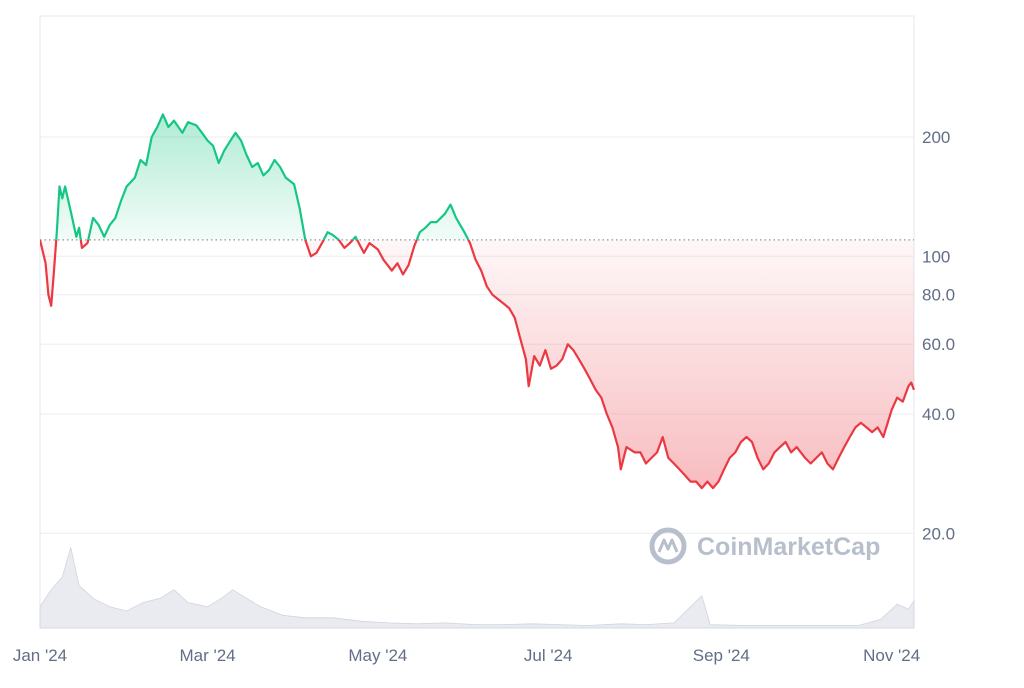  I want to click on y-tick-label: 200, so click(936, 137).